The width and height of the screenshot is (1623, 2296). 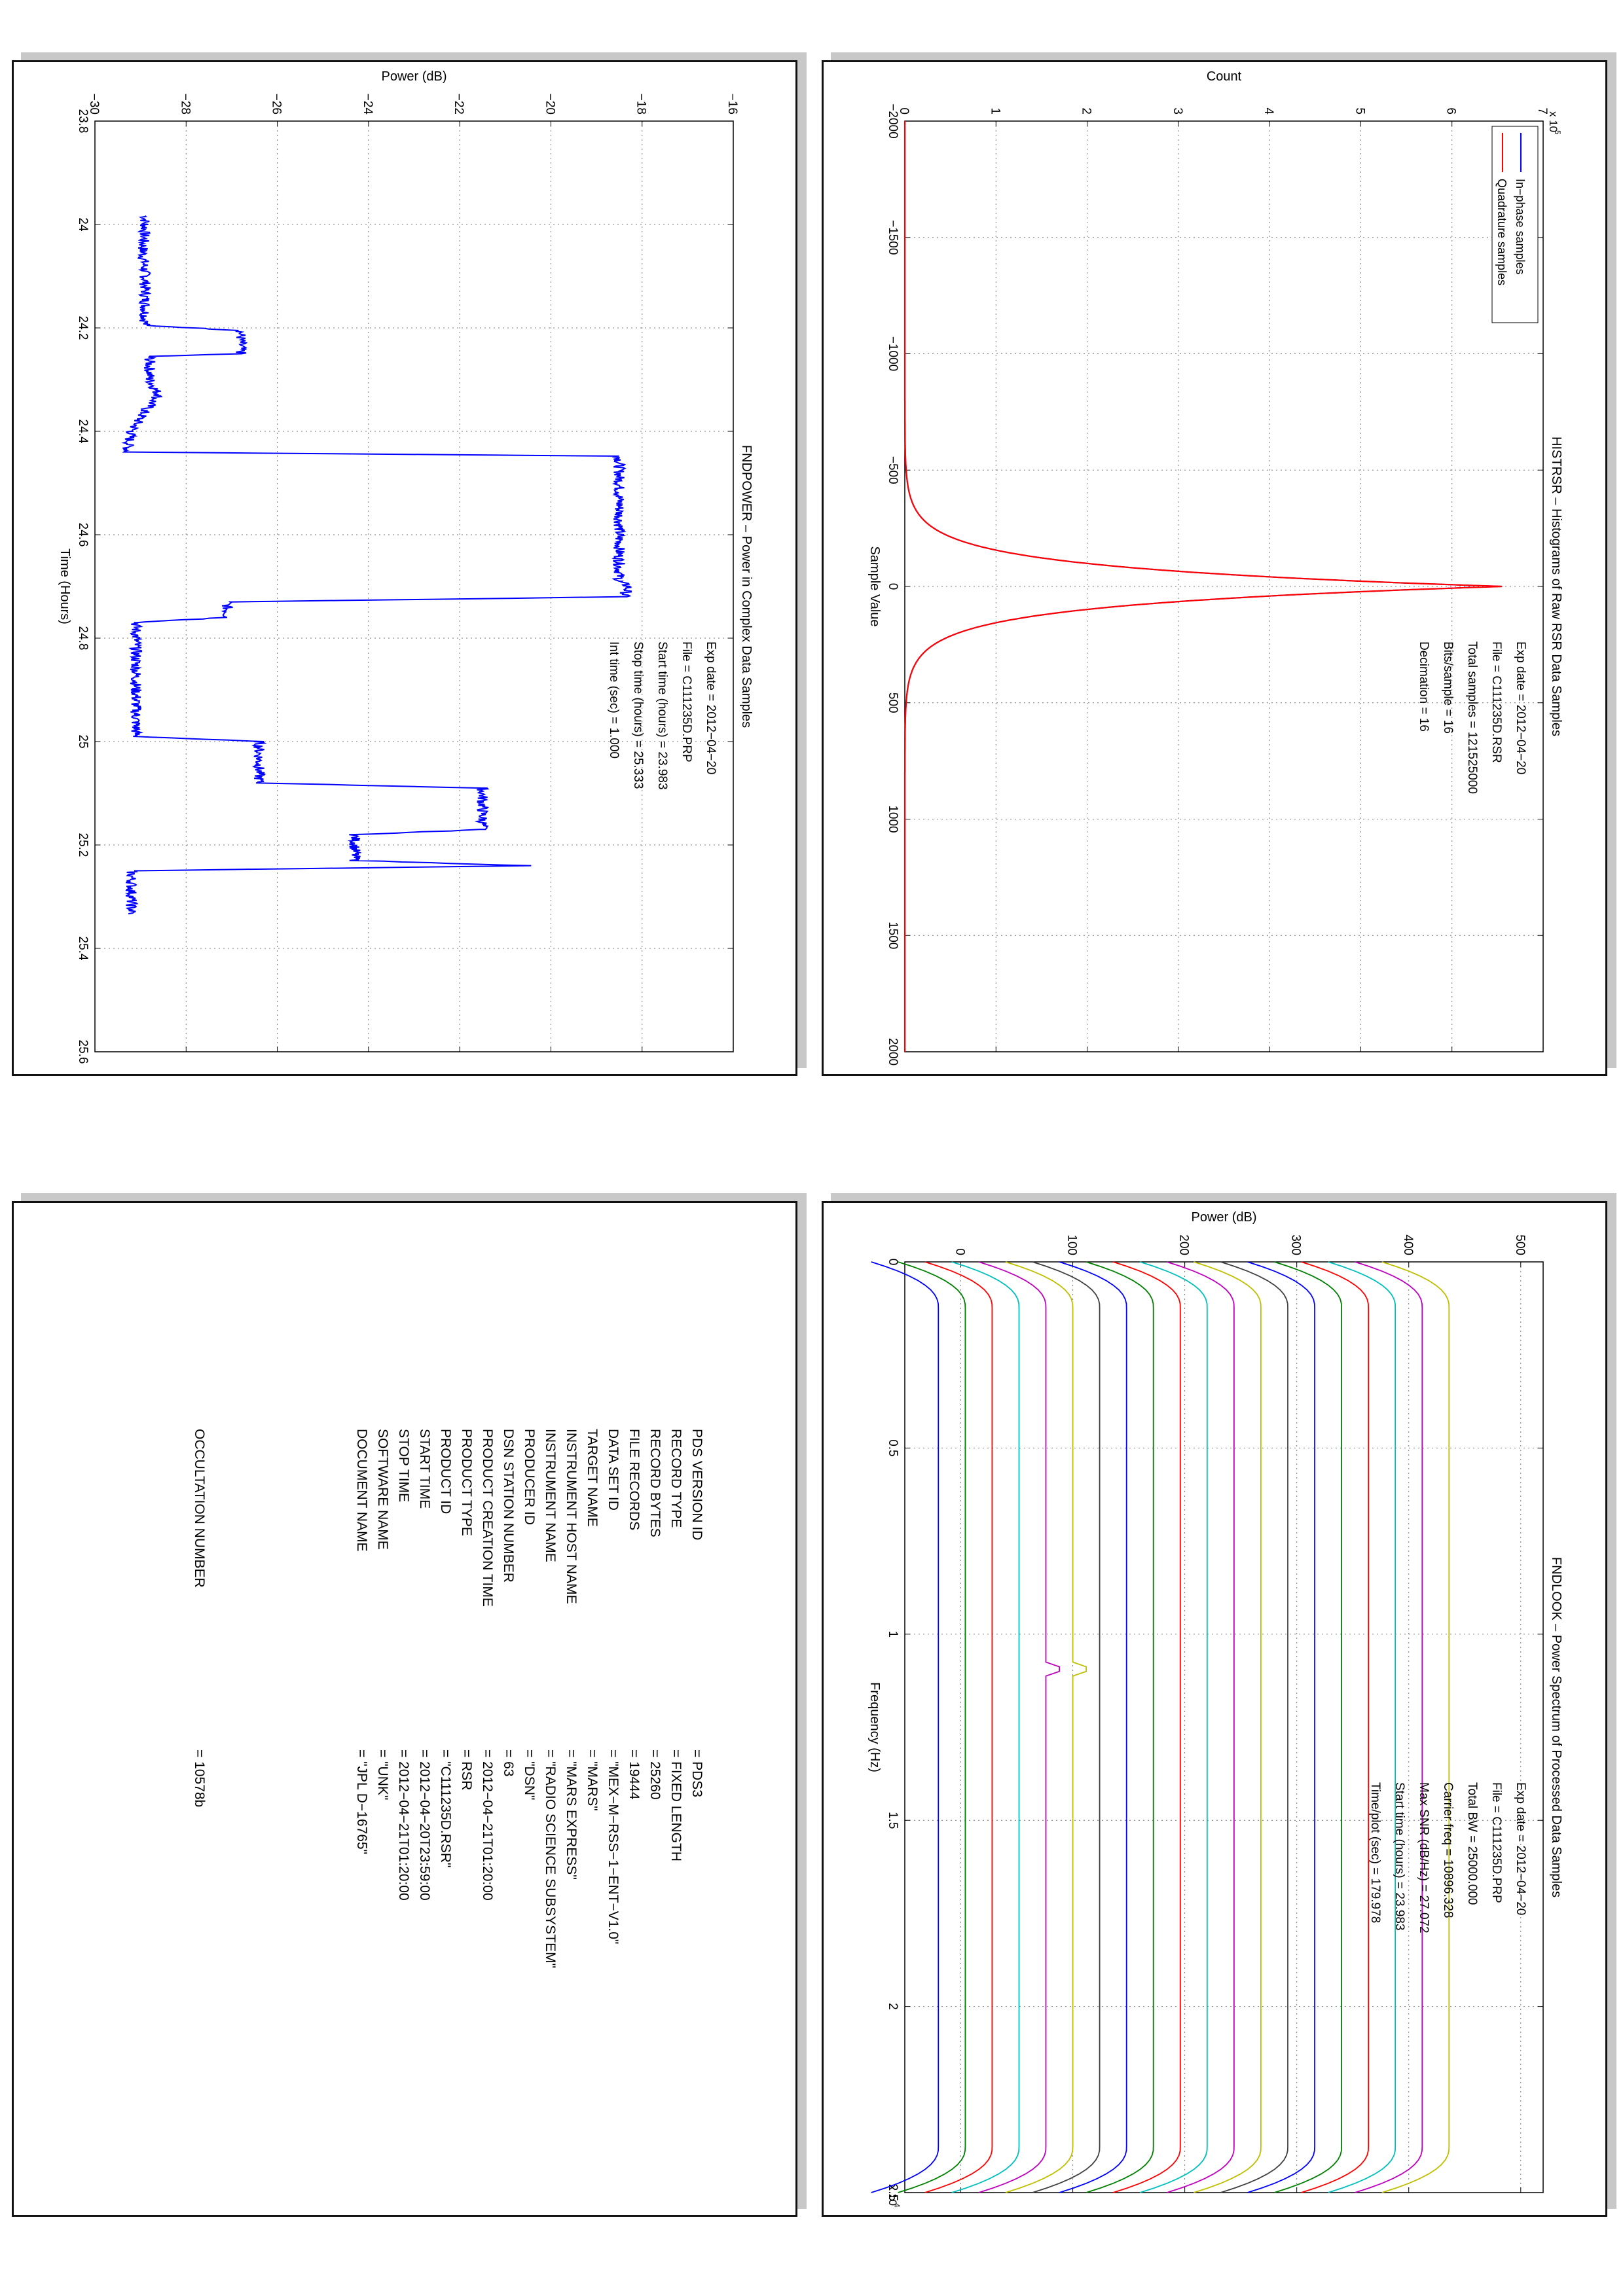 I want to click on legend-box, so click(x=1515, y=224).